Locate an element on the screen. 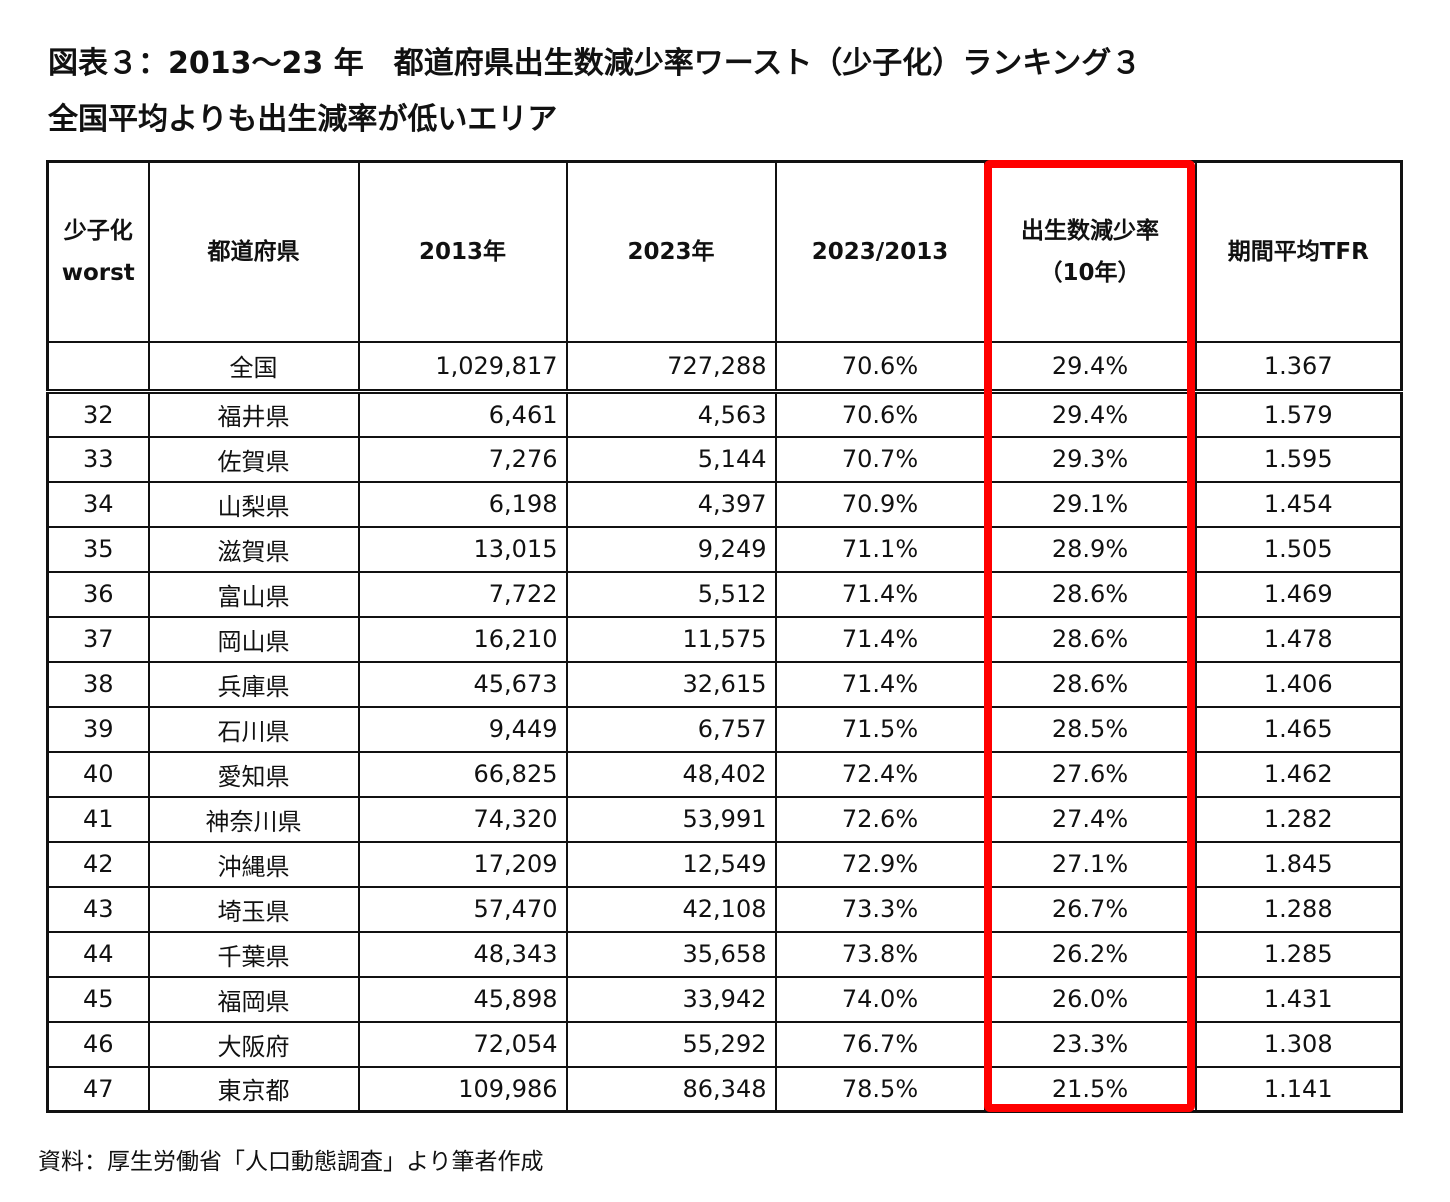 The width and height of the screenshot is (1450, 1202). cell-ratio: 74.0% is located at coordinates (880, 999).